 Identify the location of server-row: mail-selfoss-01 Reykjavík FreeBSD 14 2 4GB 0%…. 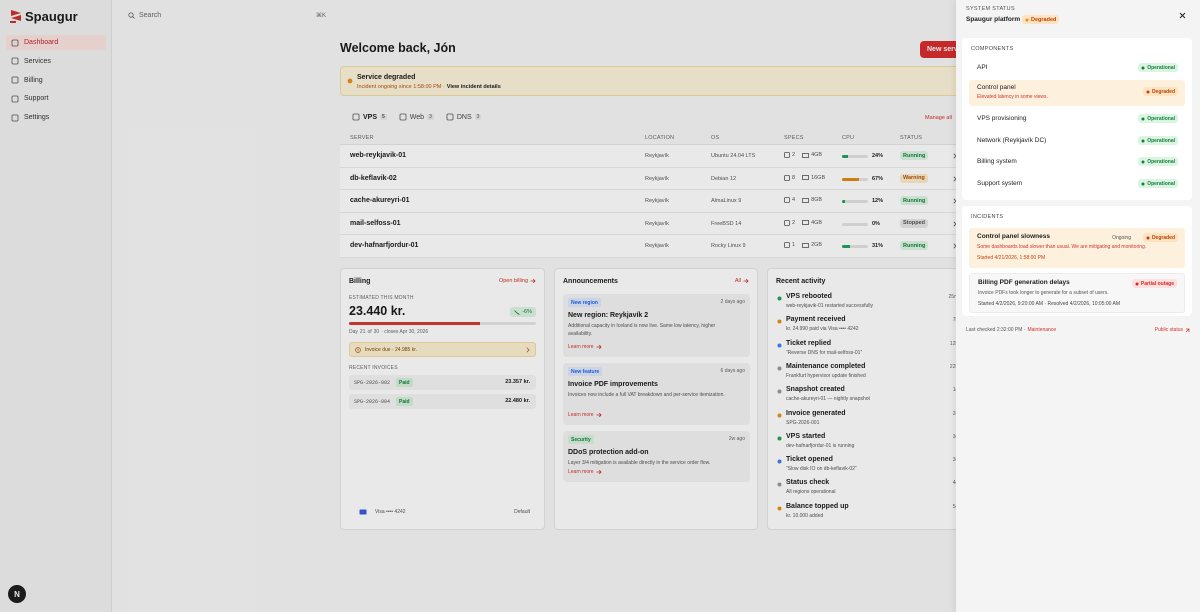
(652, 223).